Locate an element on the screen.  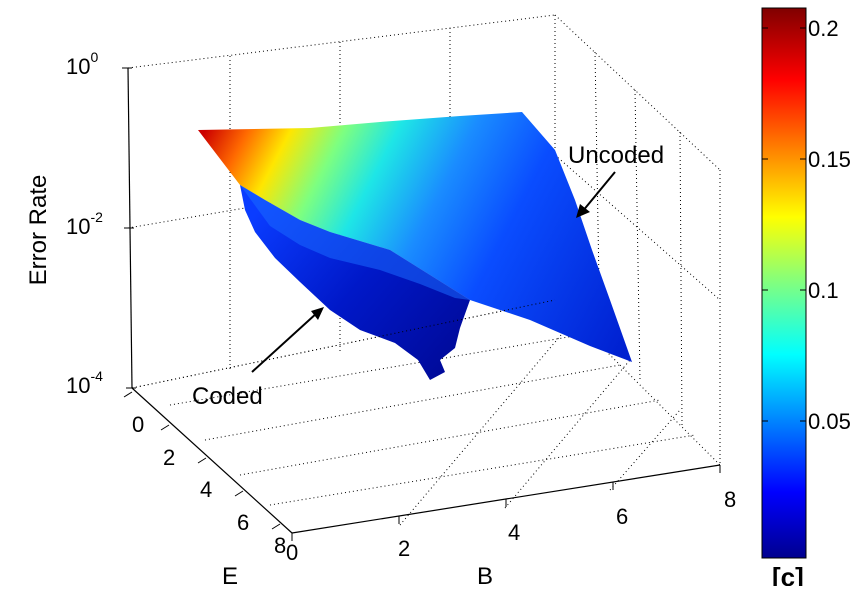
e-tick-label-3: 6 is located at coordinates (243, 522).